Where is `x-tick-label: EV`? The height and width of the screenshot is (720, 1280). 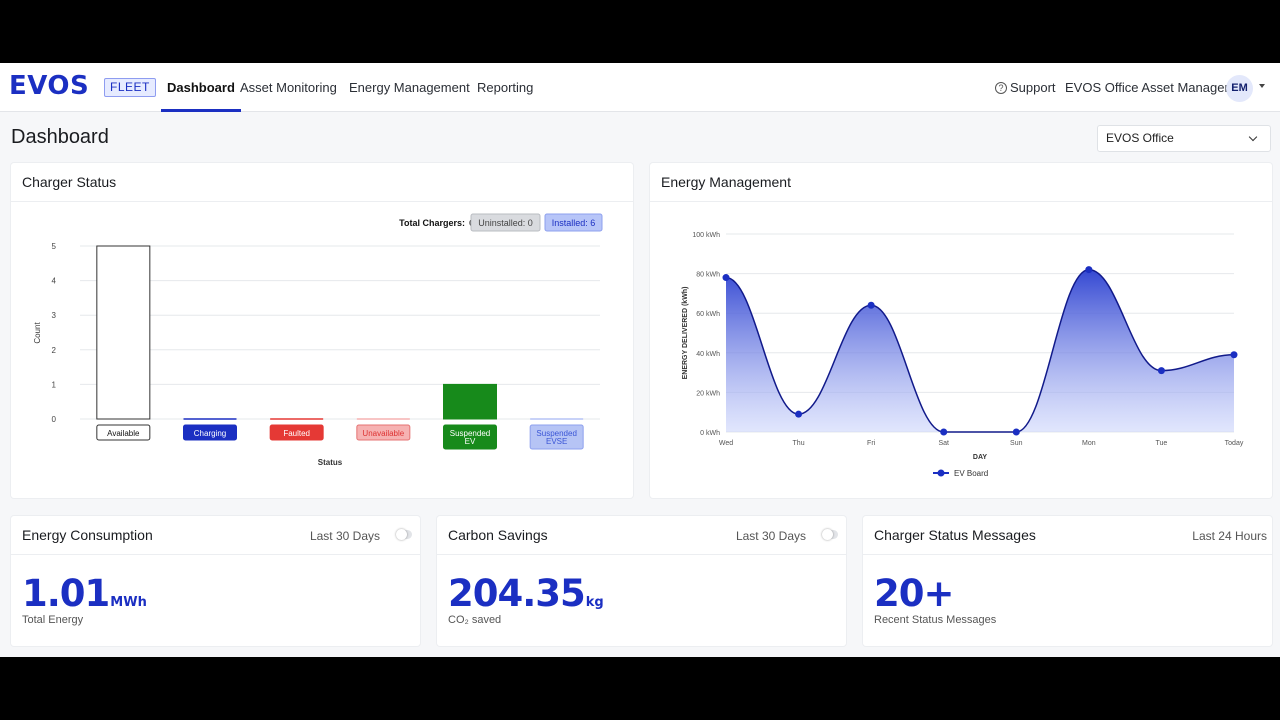 x-tick-label: EV is located at coordinates (470, 441).